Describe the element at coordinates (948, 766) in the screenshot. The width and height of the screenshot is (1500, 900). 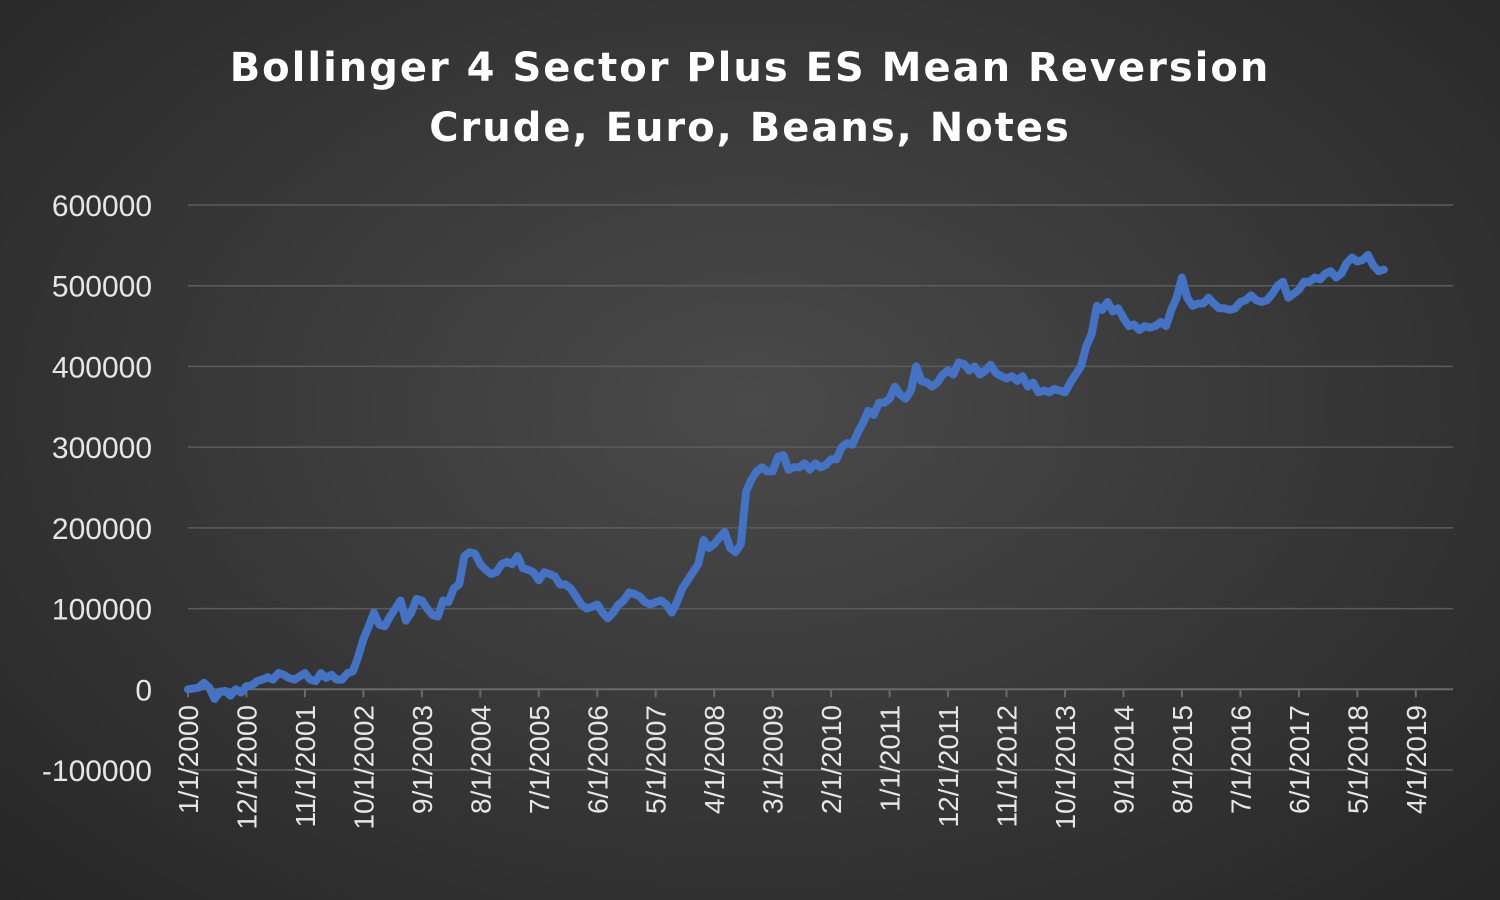
I see `x-tick-label: 12/1/2011` at that location.